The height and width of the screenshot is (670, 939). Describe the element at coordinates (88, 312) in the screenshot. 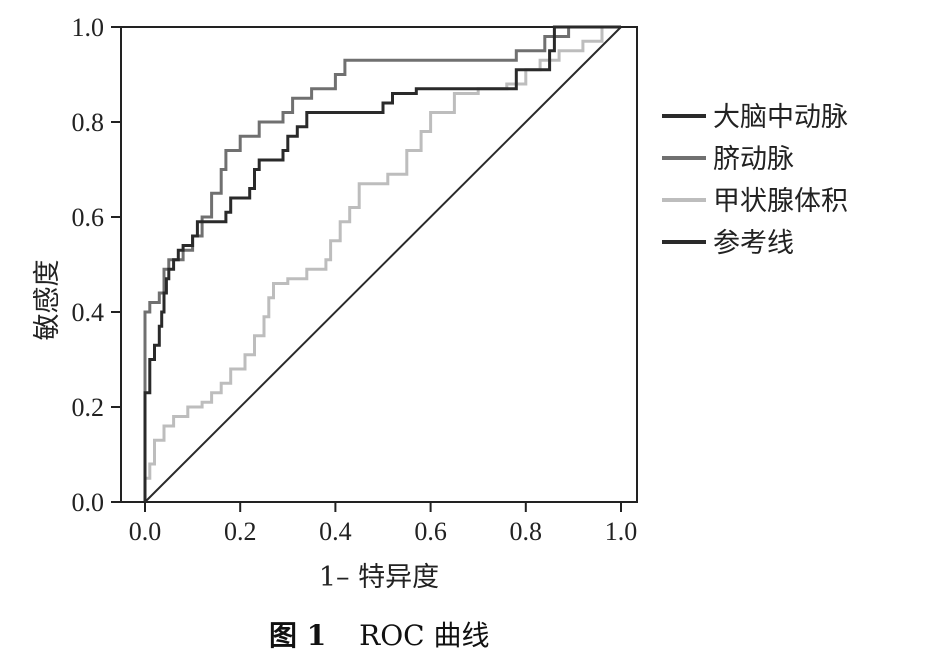

I see `y-tick-label: 0.4` at that location.